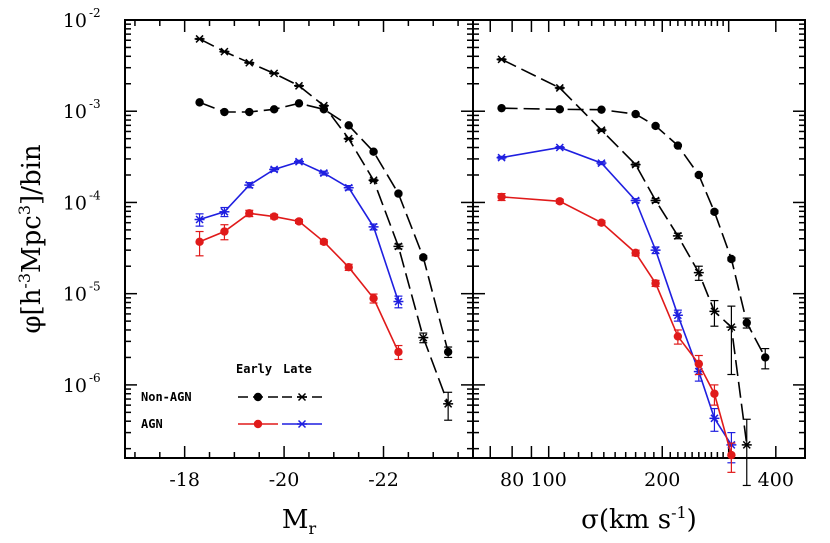 This screenshot has width=830, height=543. I want to click on y-tick-label-exponent: -4, so click(95, 195).